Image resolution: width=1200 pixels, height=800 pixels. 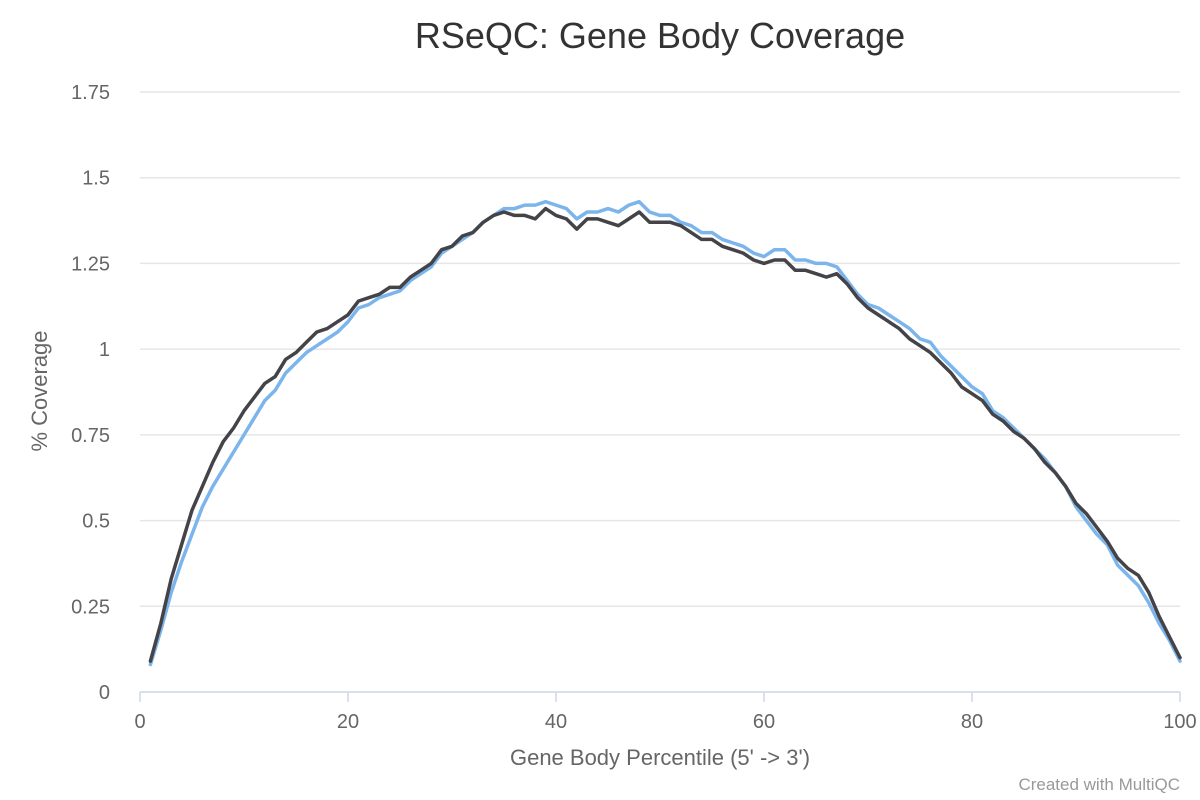 What do you see at coordinates (764, 722) in the screenshot?
I see `x-tick-label: 60` at bounding box center [764, 722].